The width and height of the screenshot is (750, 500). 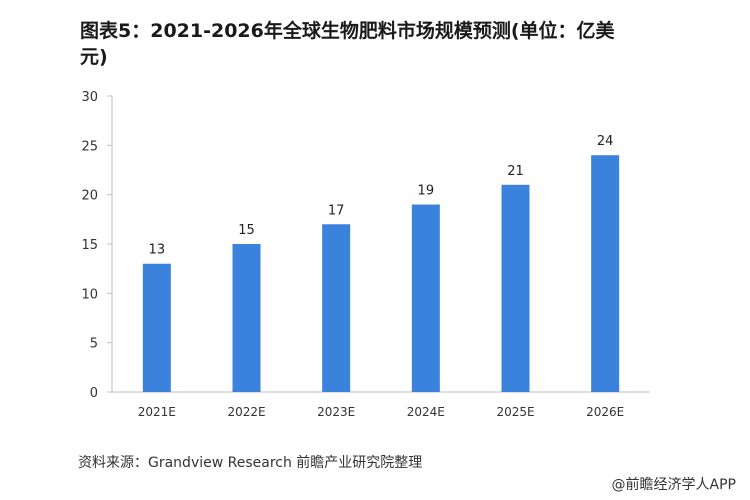 What do you see at coordinates (246, 412) in the screenshot?
I see `x-tick-label-2022E: 2022E` at bounding box center [246, 412].